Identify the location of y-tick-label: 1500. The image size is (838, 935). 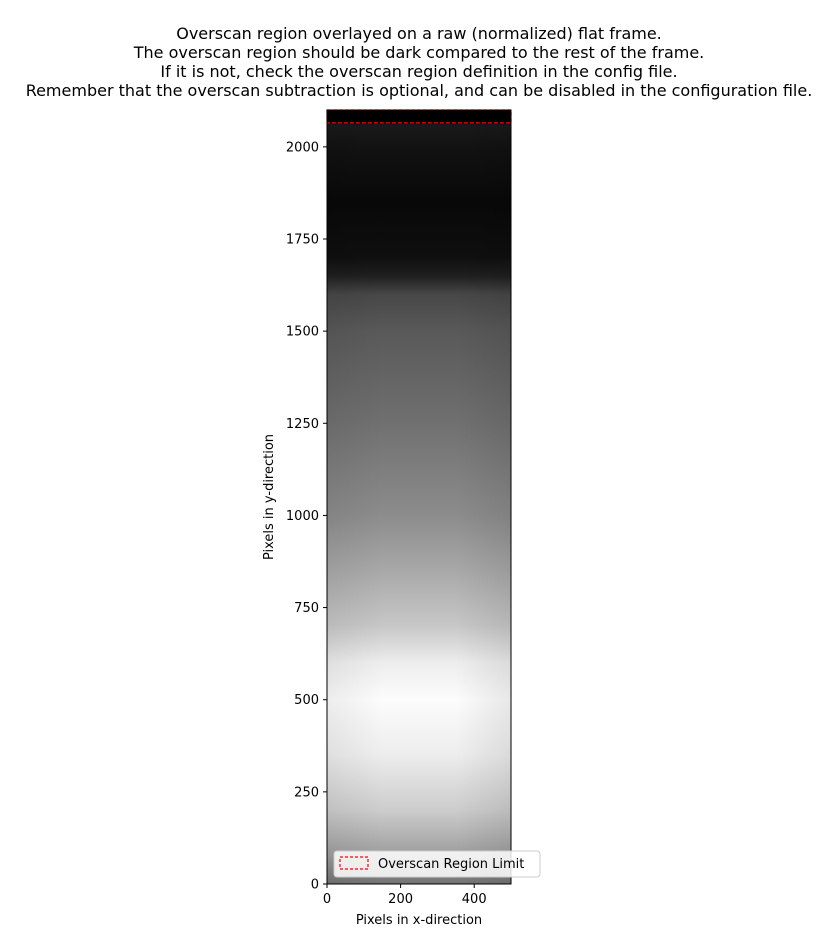
(302, 332).